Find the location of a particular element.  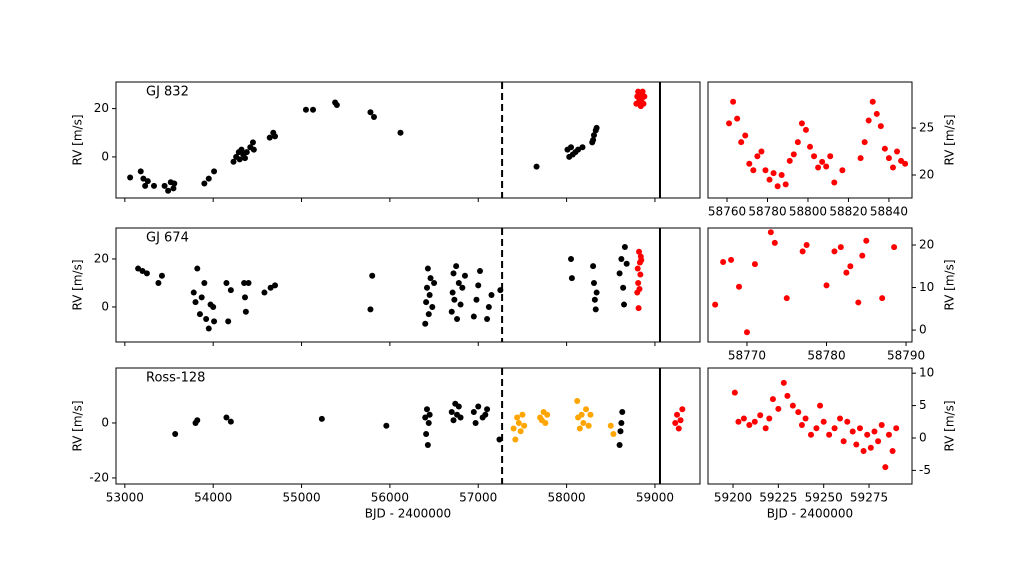

x-tick-label: 59275 is located at coordinates (869, 498).